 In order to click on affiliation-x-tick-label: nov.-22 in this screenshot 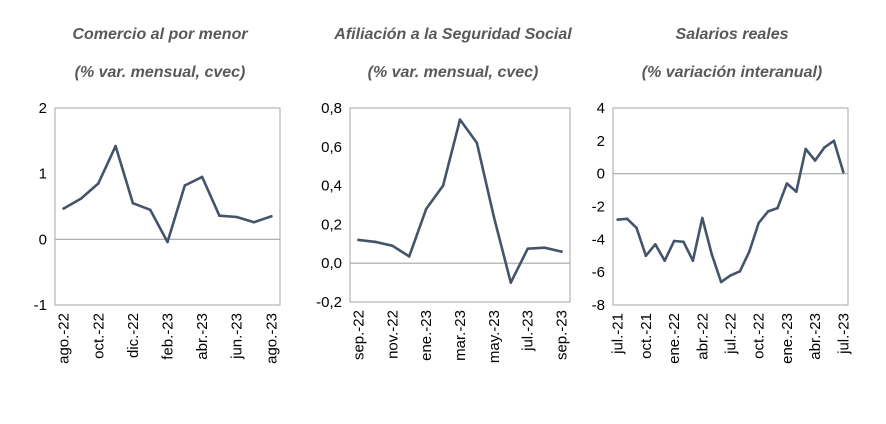, I will do `click(392, 334)`.